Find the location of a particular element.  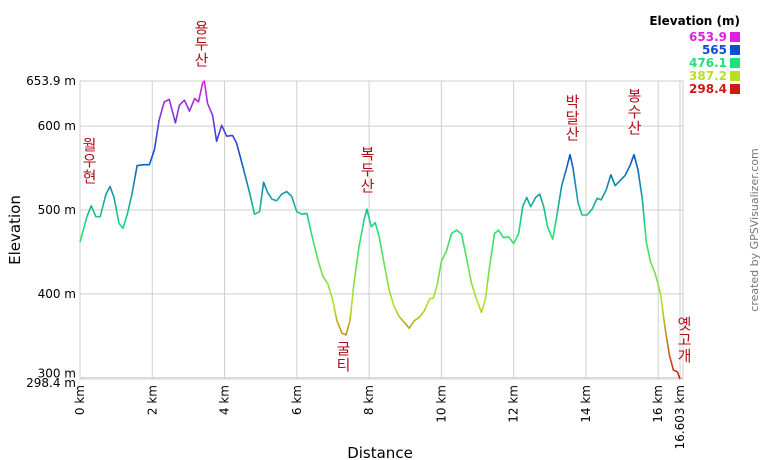

y-tick-label: 653.9 m is located at coordinates (51, 81).